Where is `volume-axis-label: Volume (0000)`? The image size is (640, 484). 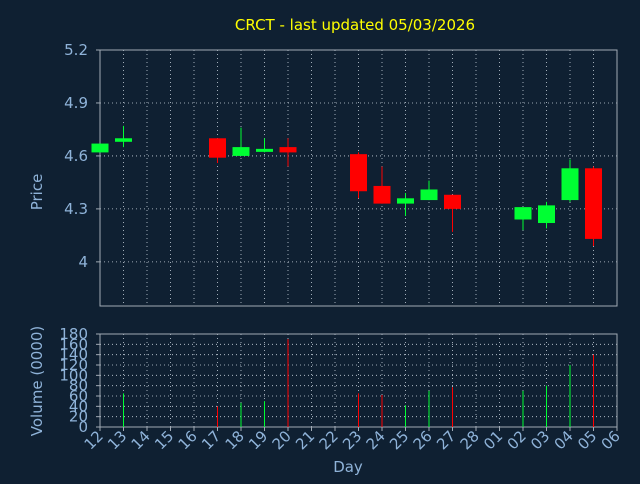
volume-axis-label: Volume (0000) is located at coordinates (37, 381).